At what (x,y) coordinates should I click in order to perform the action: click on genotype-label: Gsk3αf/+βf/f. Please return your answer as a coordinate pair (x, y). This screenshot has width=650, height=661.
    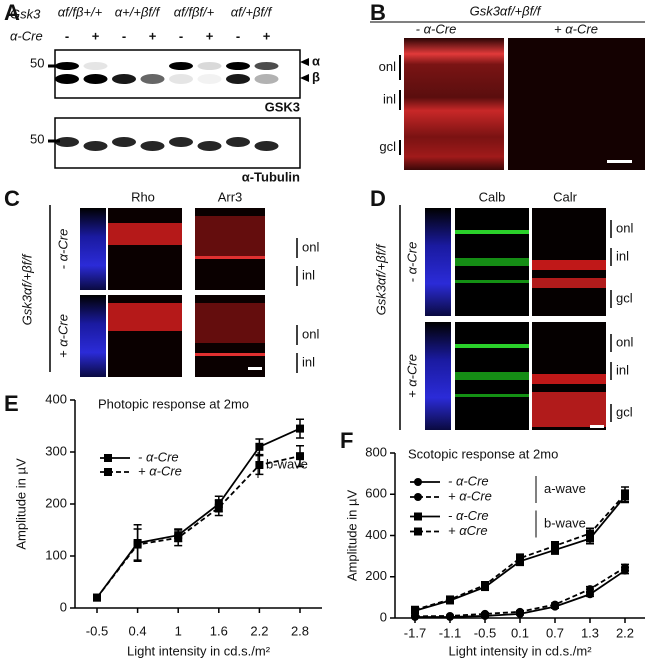
    Looking at the image, I should click on (26, 289).